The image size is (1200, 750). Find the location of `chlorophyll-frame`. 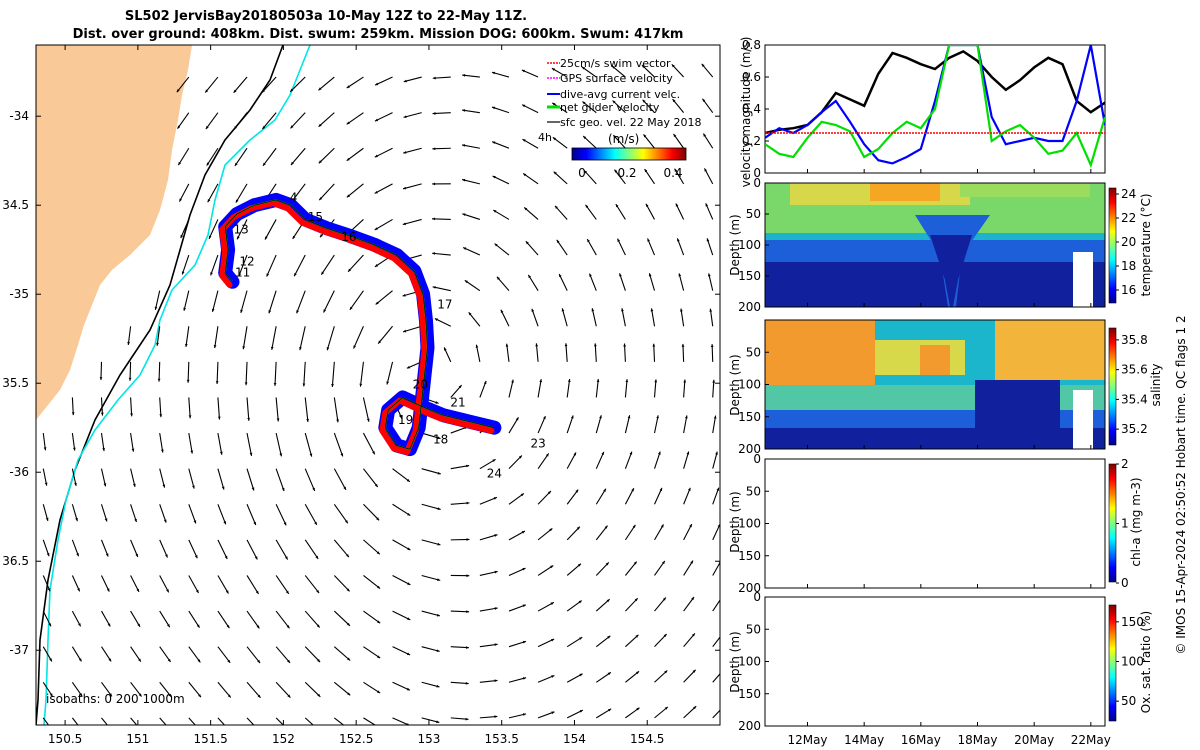

chlorophyll-frame is located at coordinates (935, 523).